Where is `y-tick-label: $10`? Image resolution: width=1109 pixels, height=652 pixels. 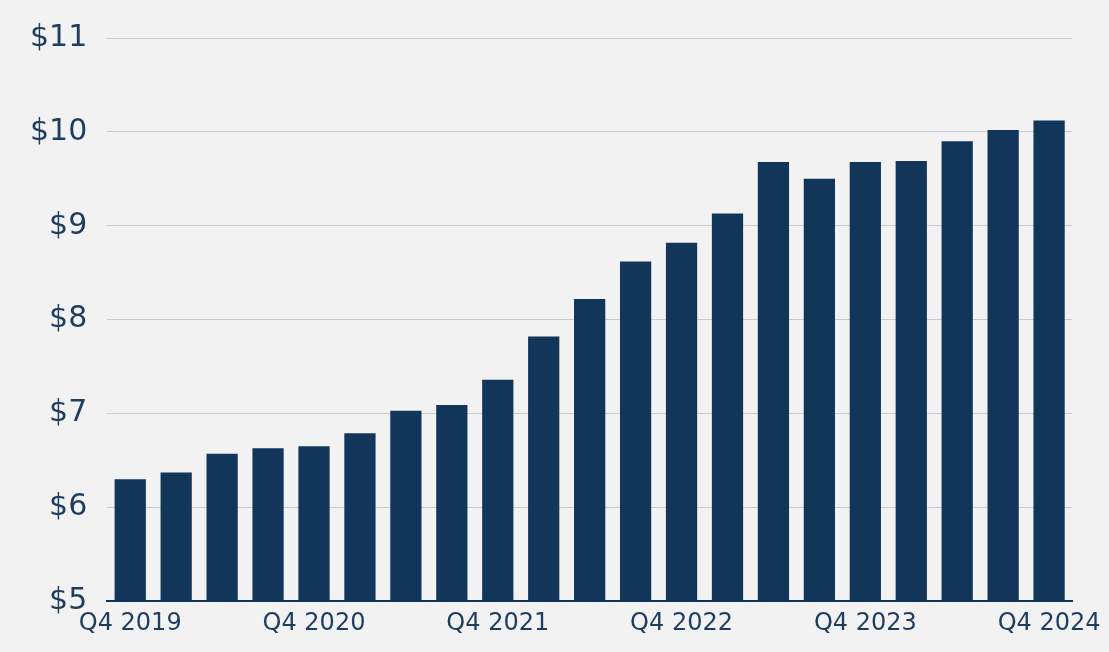
y-tick-label: $10 is located at coordinates (59, 129).